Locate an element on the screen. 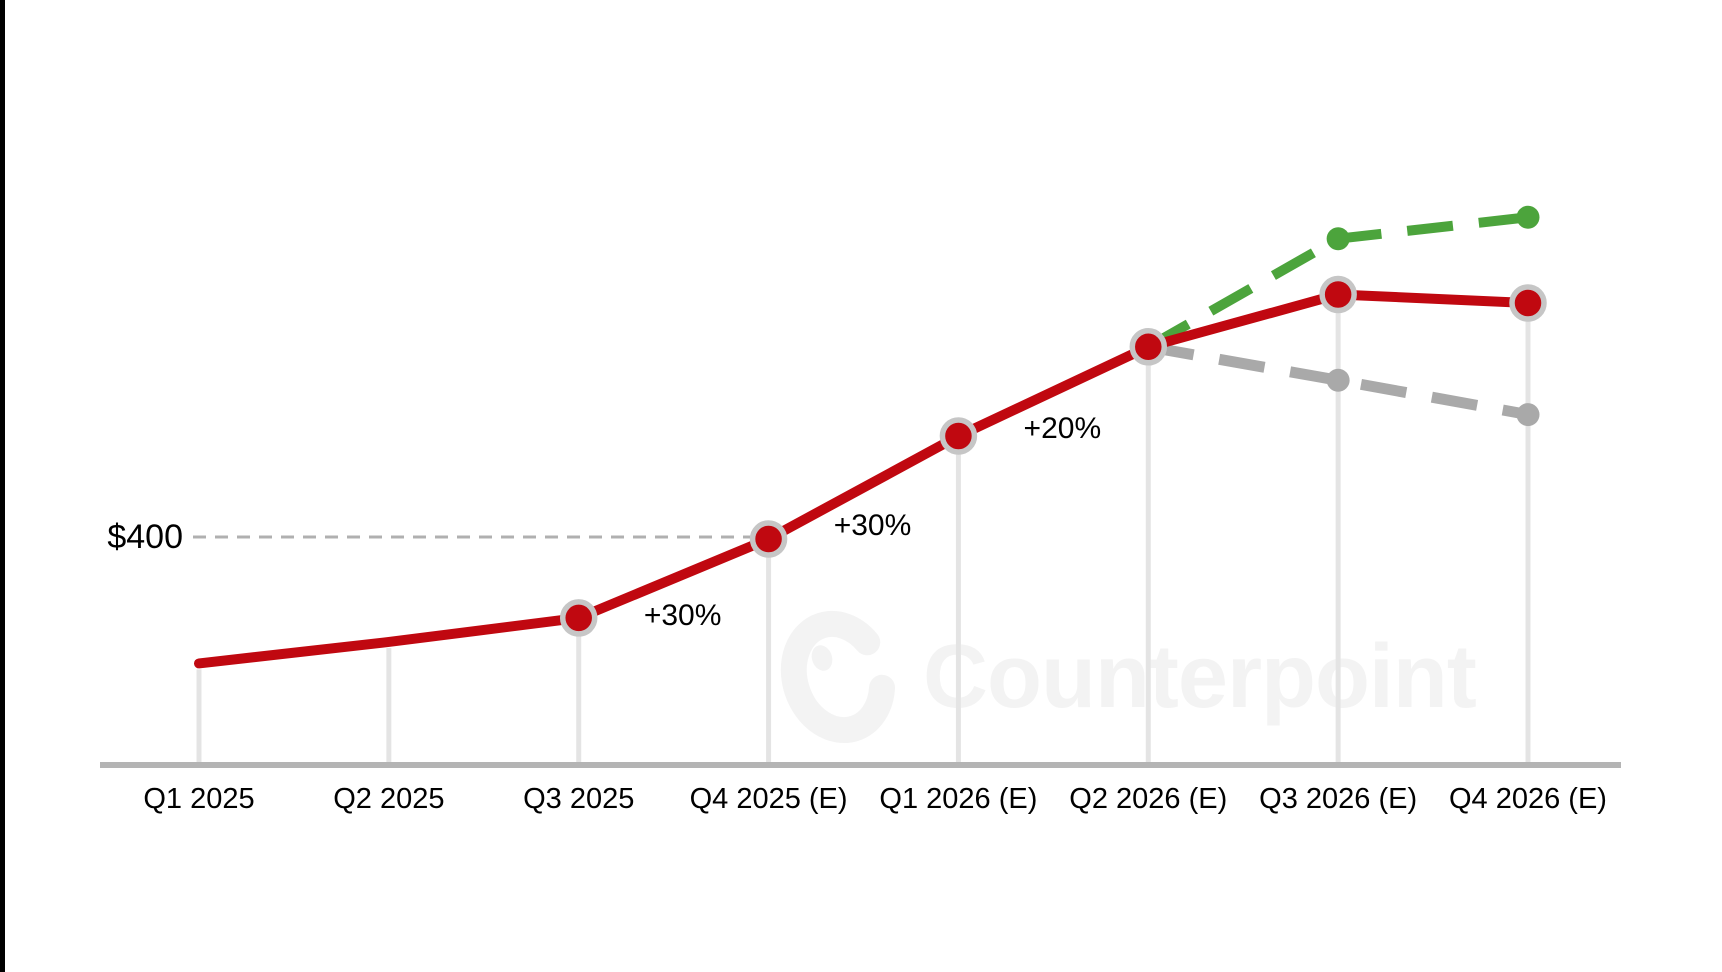 The image size is (1722, 972). series-gray-dashed-line is located at coordinates (1338, 381).